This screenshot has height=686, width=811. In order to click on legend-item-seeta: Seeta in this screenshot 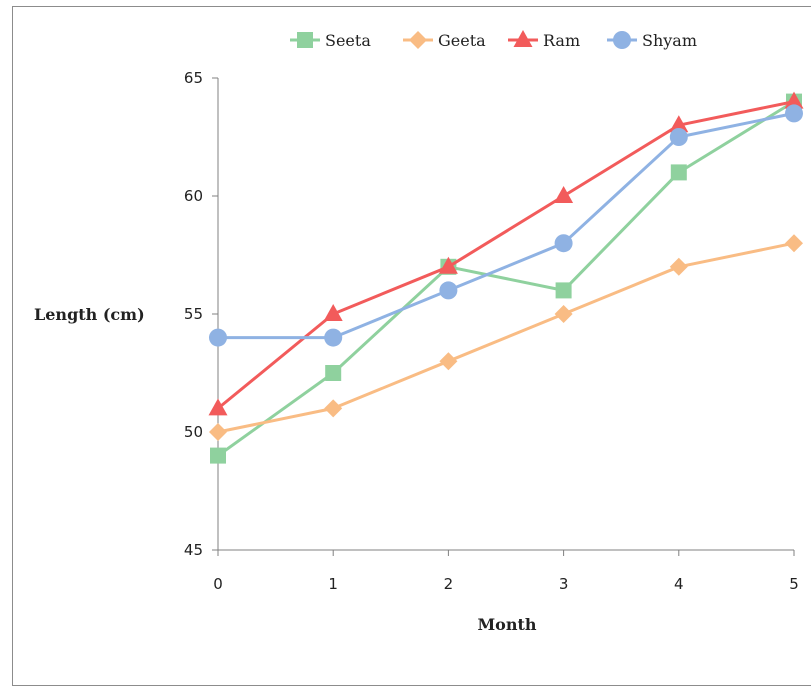, I will do `click(330, 40)`.